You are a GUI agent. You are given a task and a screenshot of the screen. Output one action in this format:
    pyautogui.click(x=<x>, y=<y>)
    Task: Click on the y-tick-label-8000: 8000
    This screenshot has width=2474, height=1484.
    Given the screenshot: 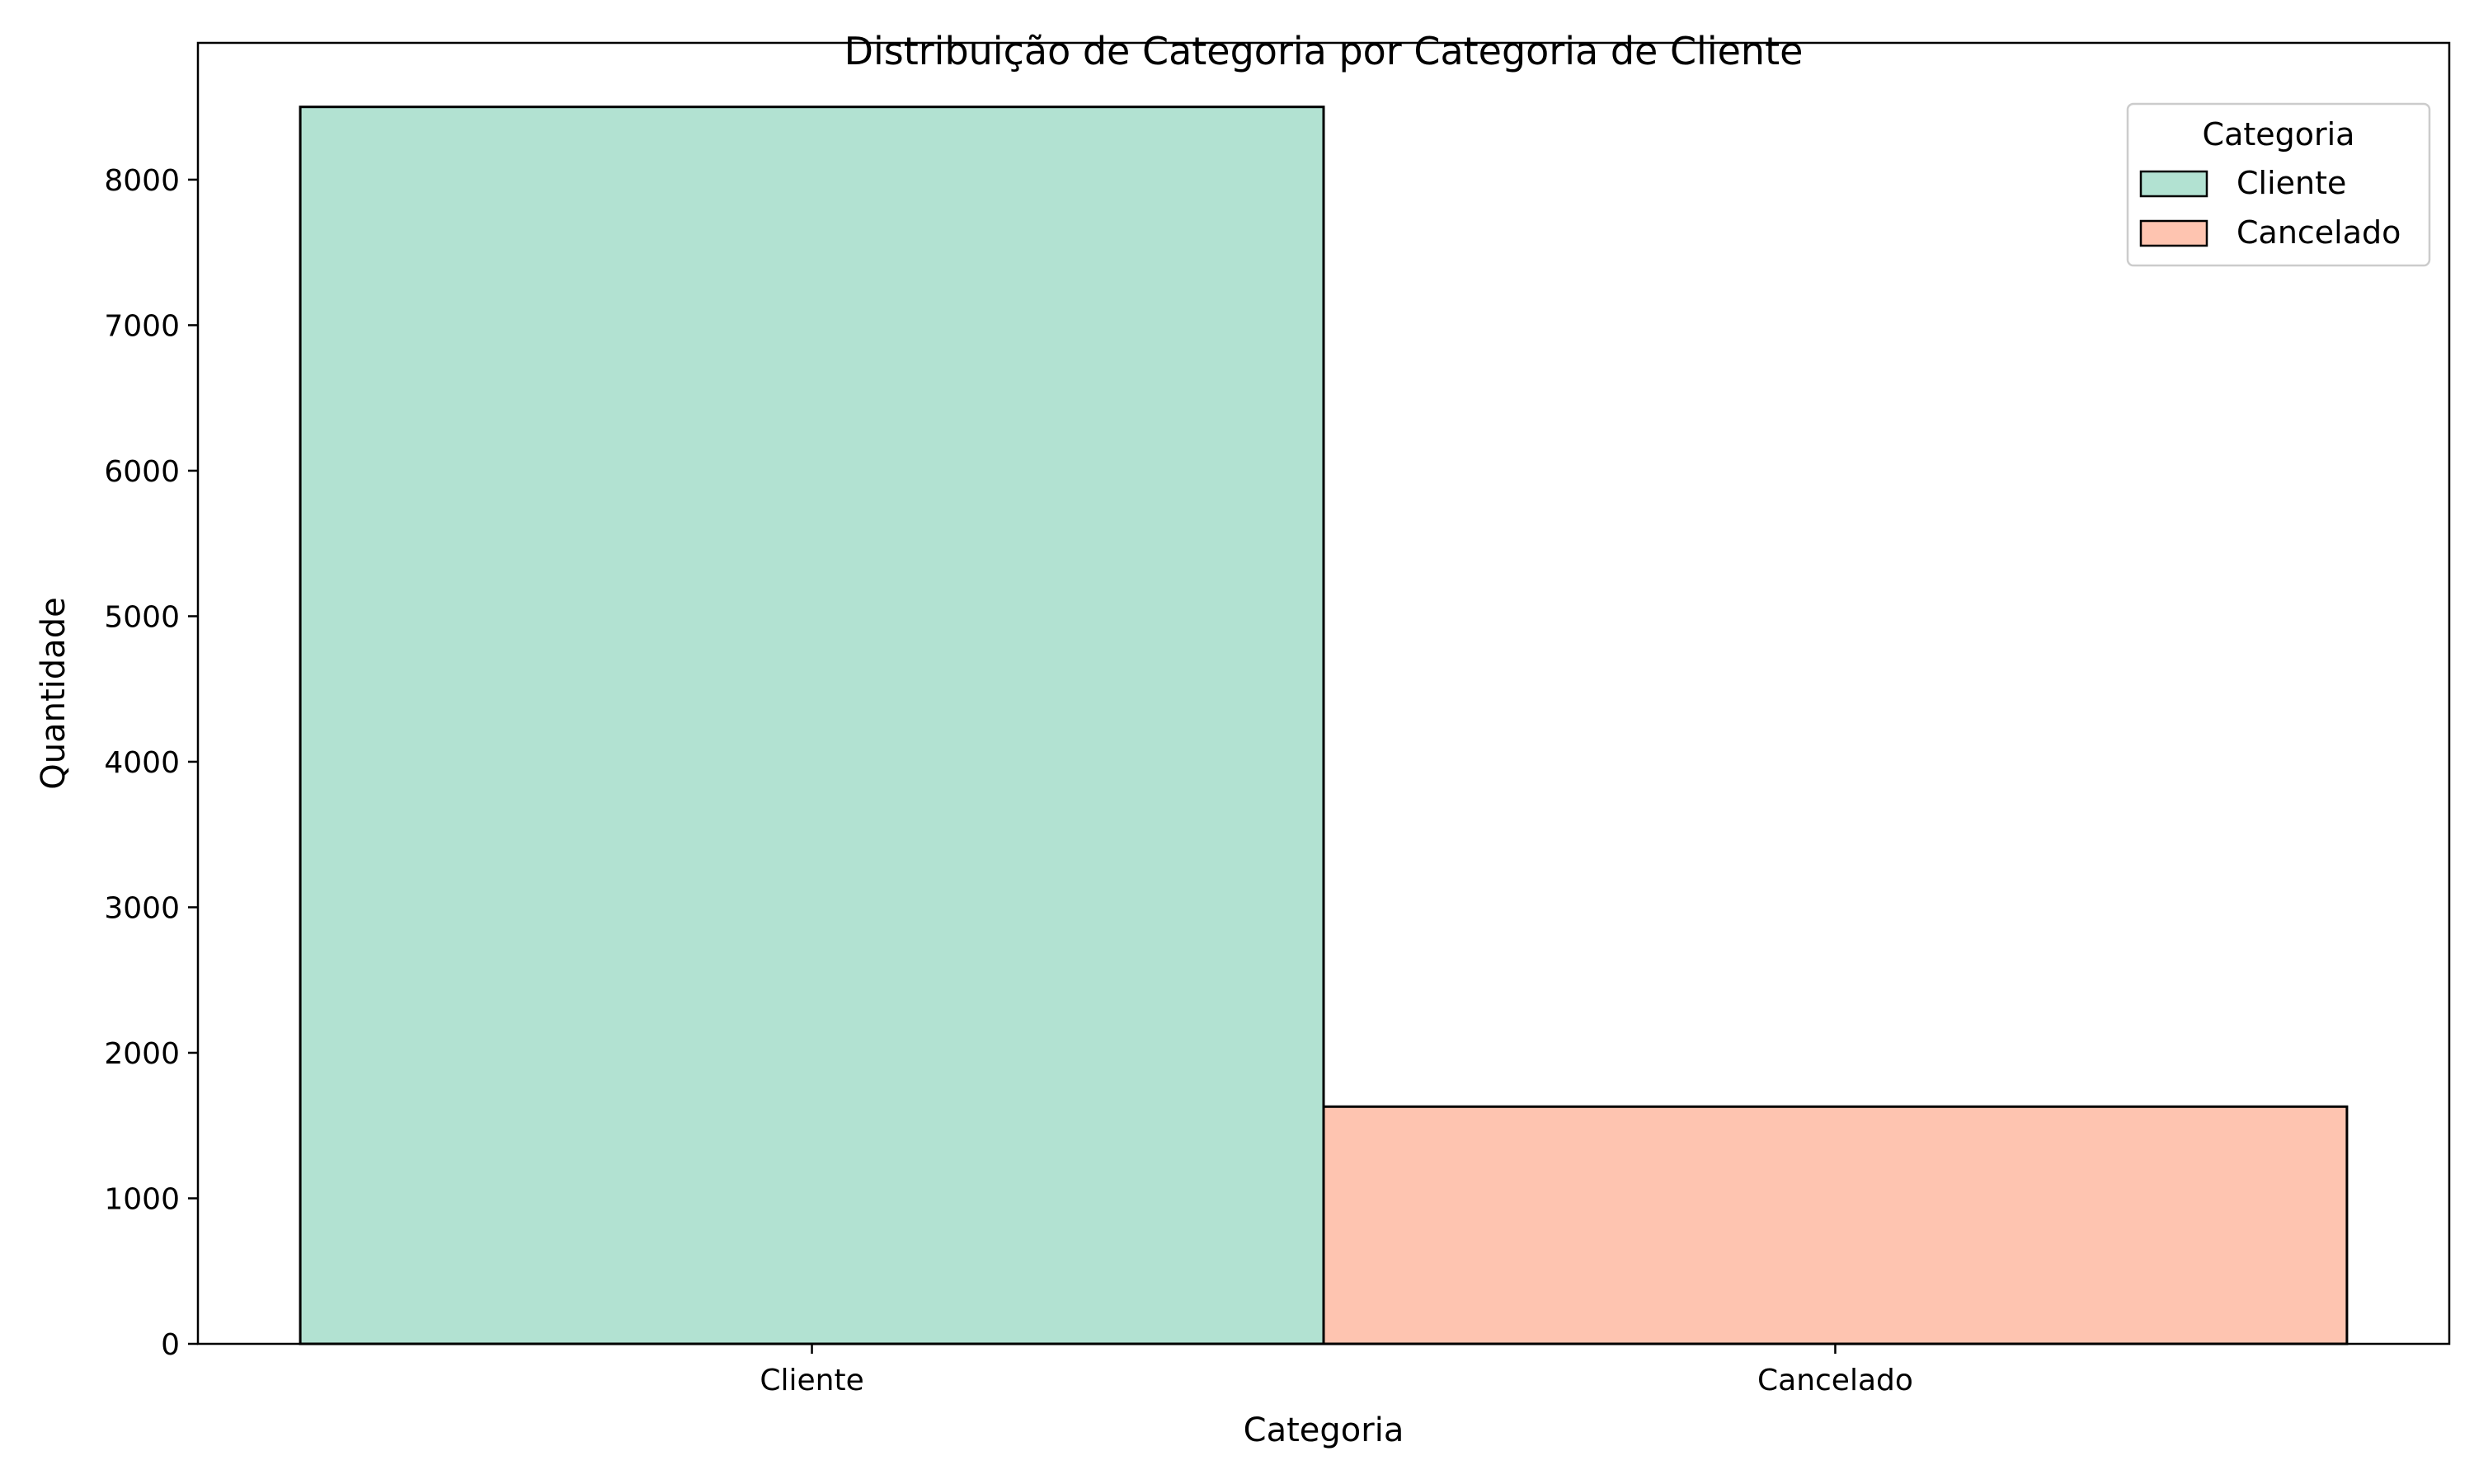 What is the action you would take?
    pyautogui.click(x=142, y=181)
    